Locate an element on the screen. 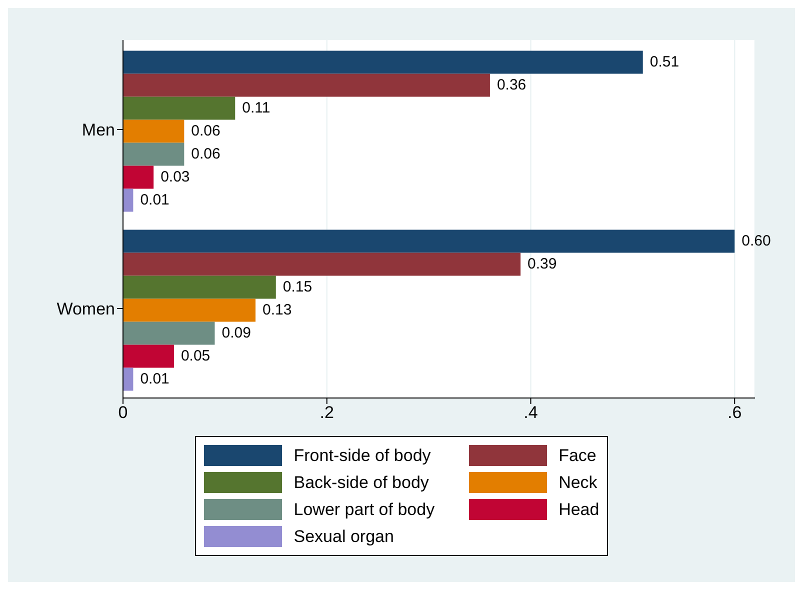 The height and width of the screenshot is (590, 803). legend-label: Lower part of body is located at coordinates (364, 510).